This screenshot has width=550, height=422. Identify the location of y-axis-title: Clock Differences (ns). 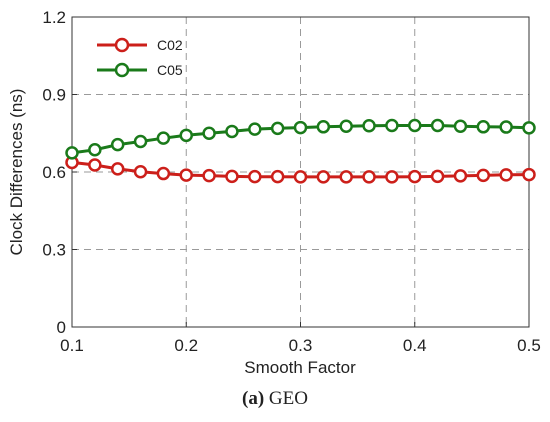
(16, 172).